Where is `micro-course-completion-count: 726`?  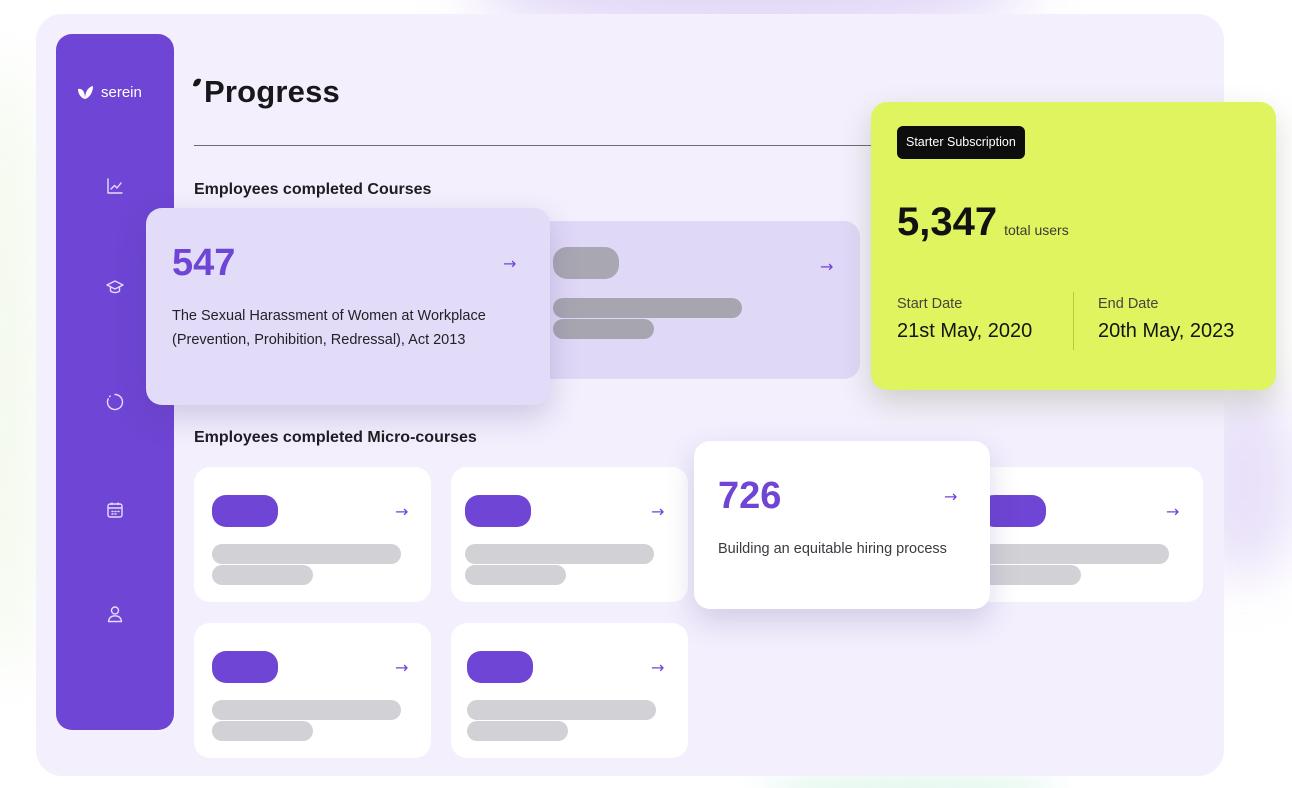 micro-course-completion-count: 726 is located at coordinates (750, 496).